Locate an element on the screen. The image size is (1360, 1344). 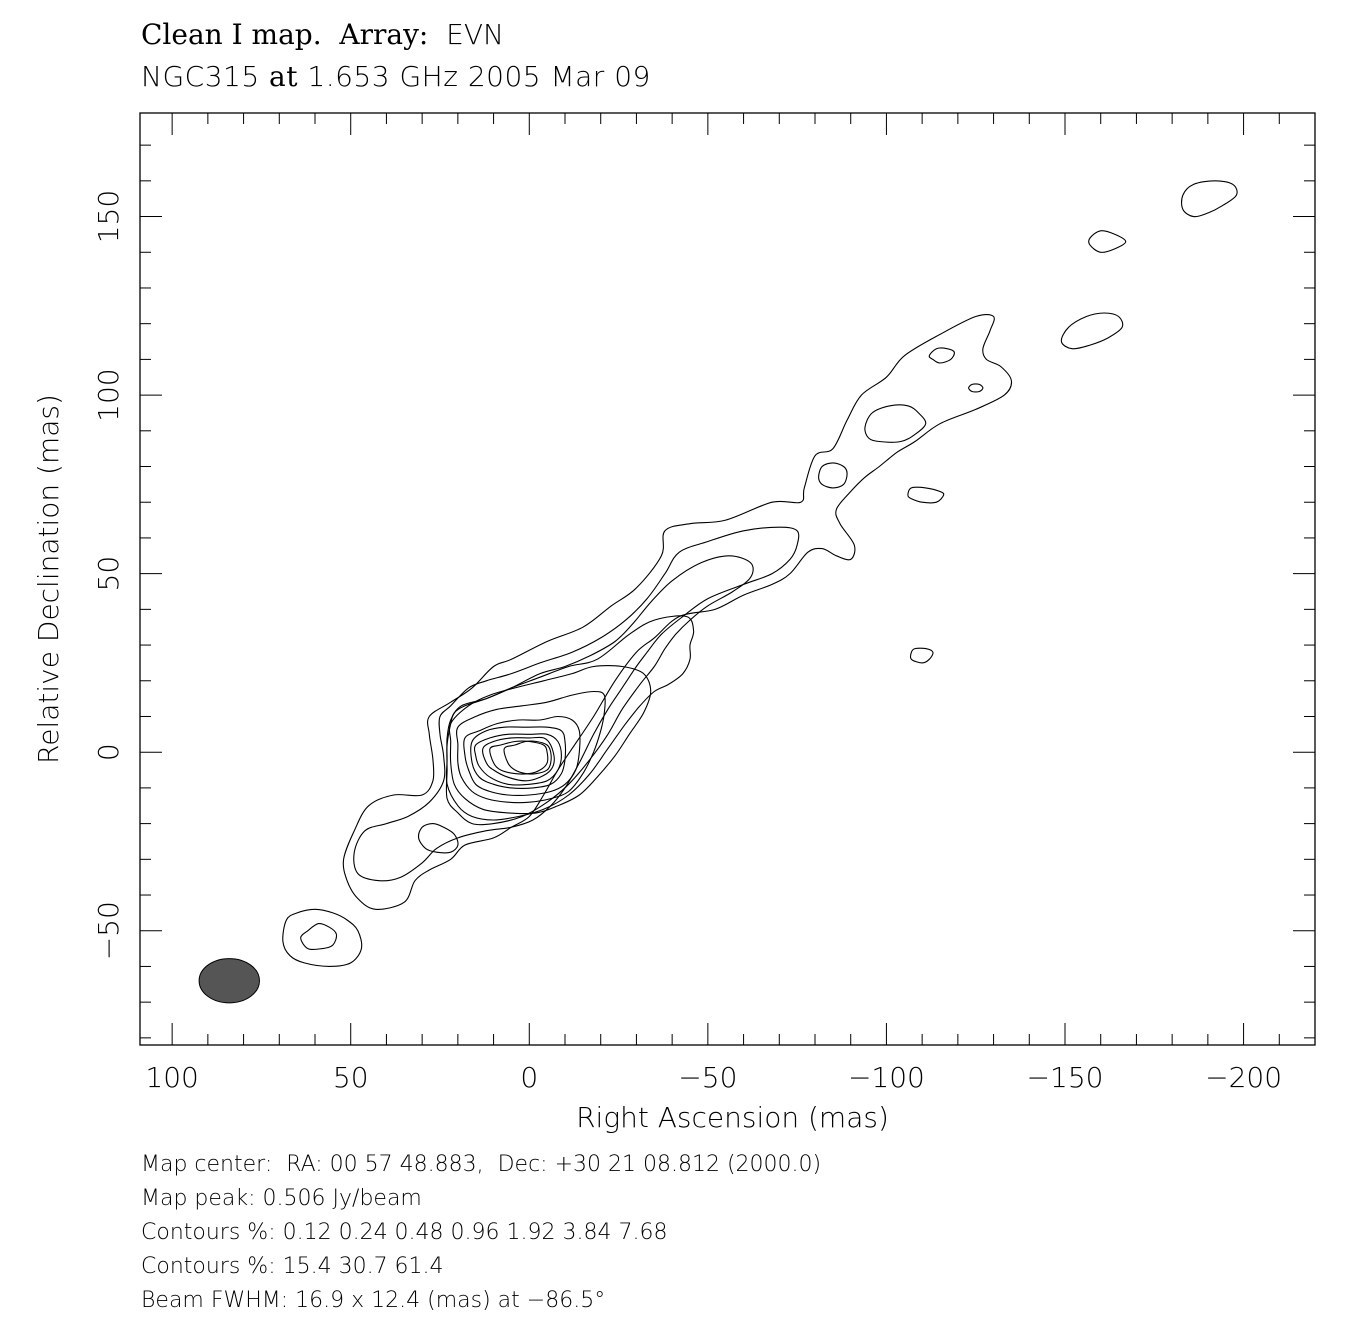
title-prefix: Clean I map. Array: is located at coordinates (285, 34).